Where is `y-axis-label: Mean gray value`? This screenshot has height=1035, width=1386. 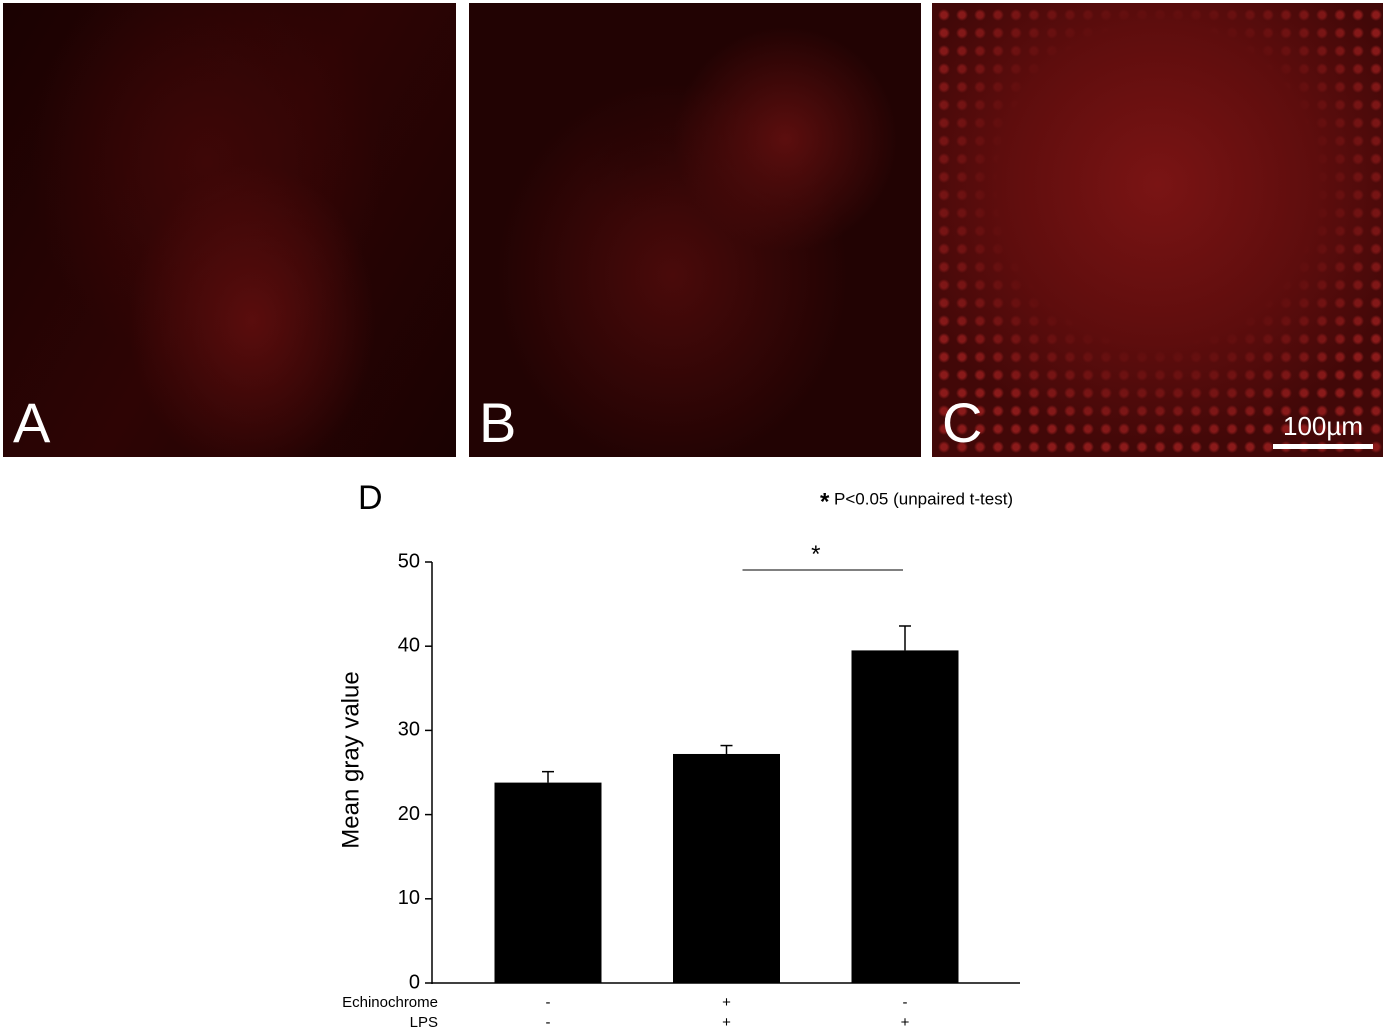
y-axis-label: Mean gray value is located at coordinates (350, 759).